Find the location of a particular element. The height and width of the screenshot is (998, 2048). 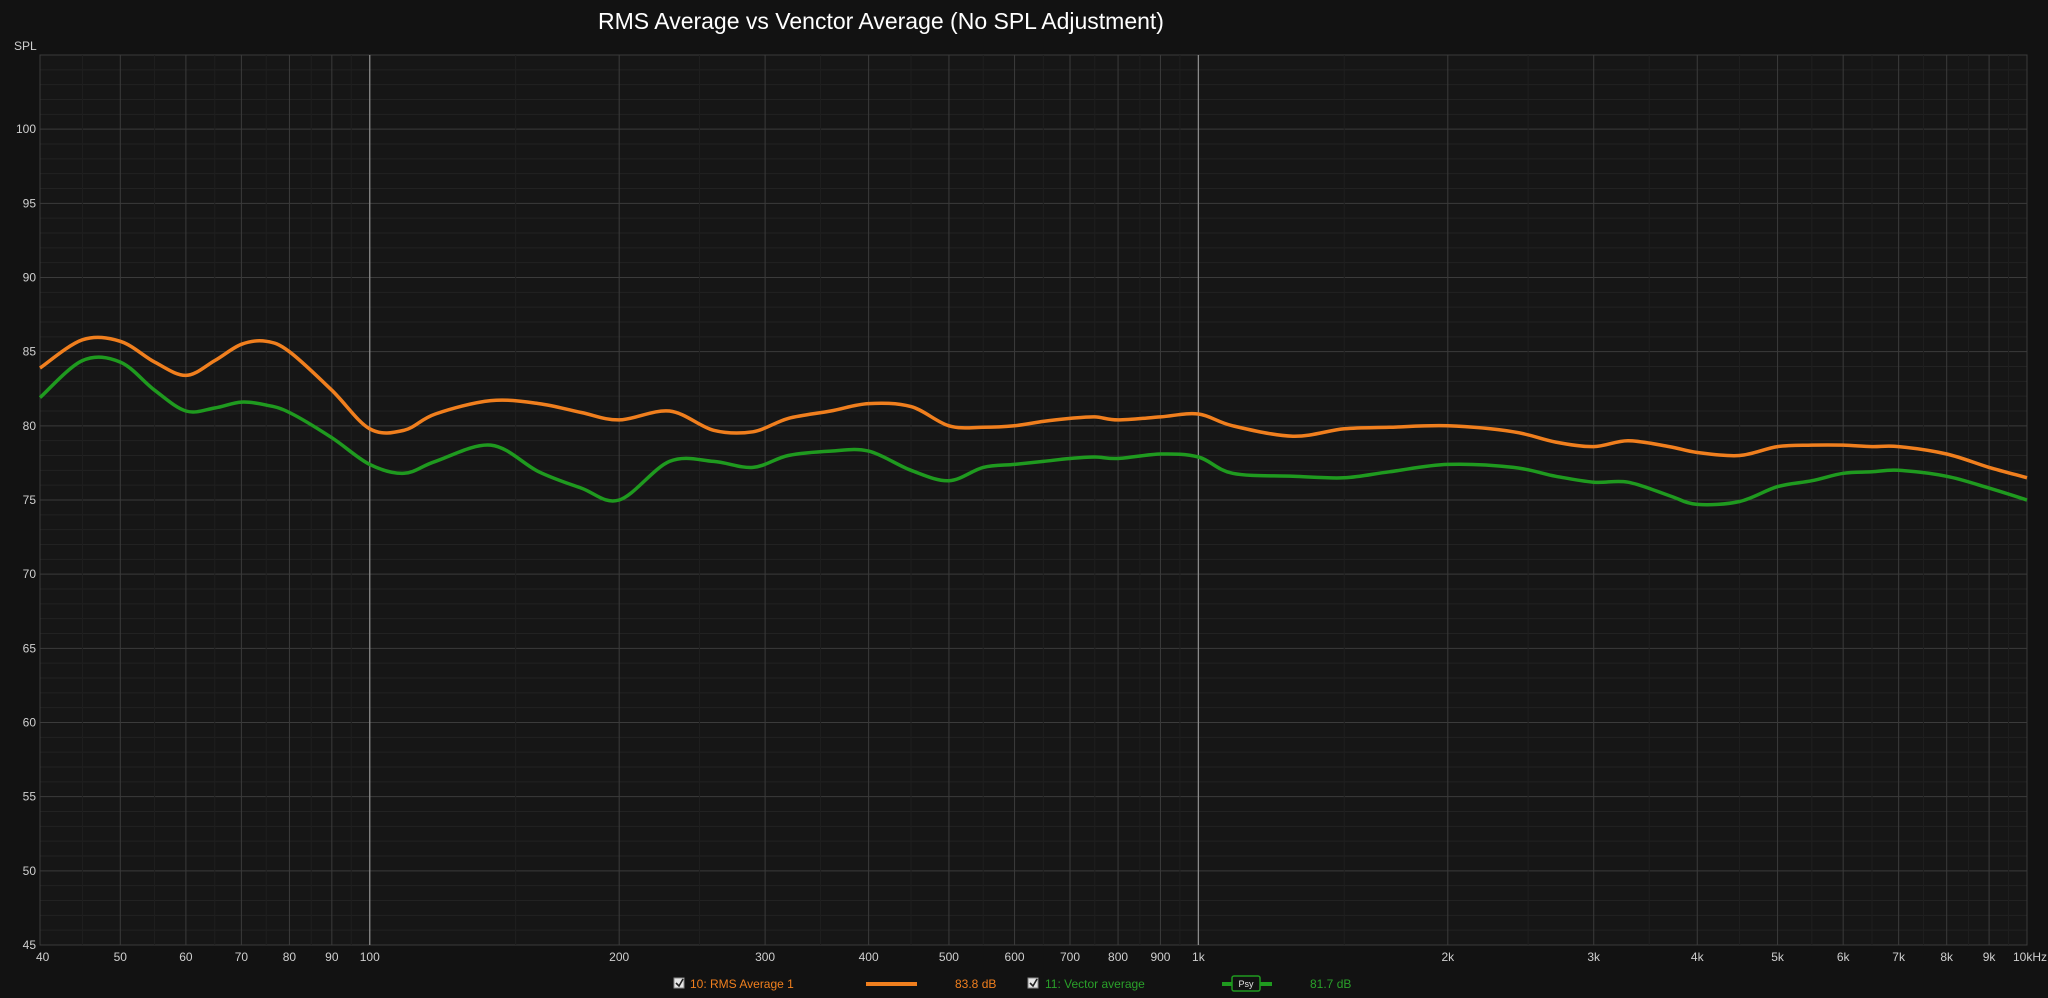

psy-badge is located at coordinates (1246, 983).